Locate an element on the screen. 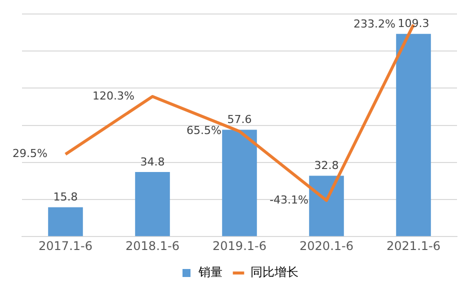 The height and width of the screenshot is (289, 471). x-tick-label: 2020.1-6 is located at coordinates (327, 245).